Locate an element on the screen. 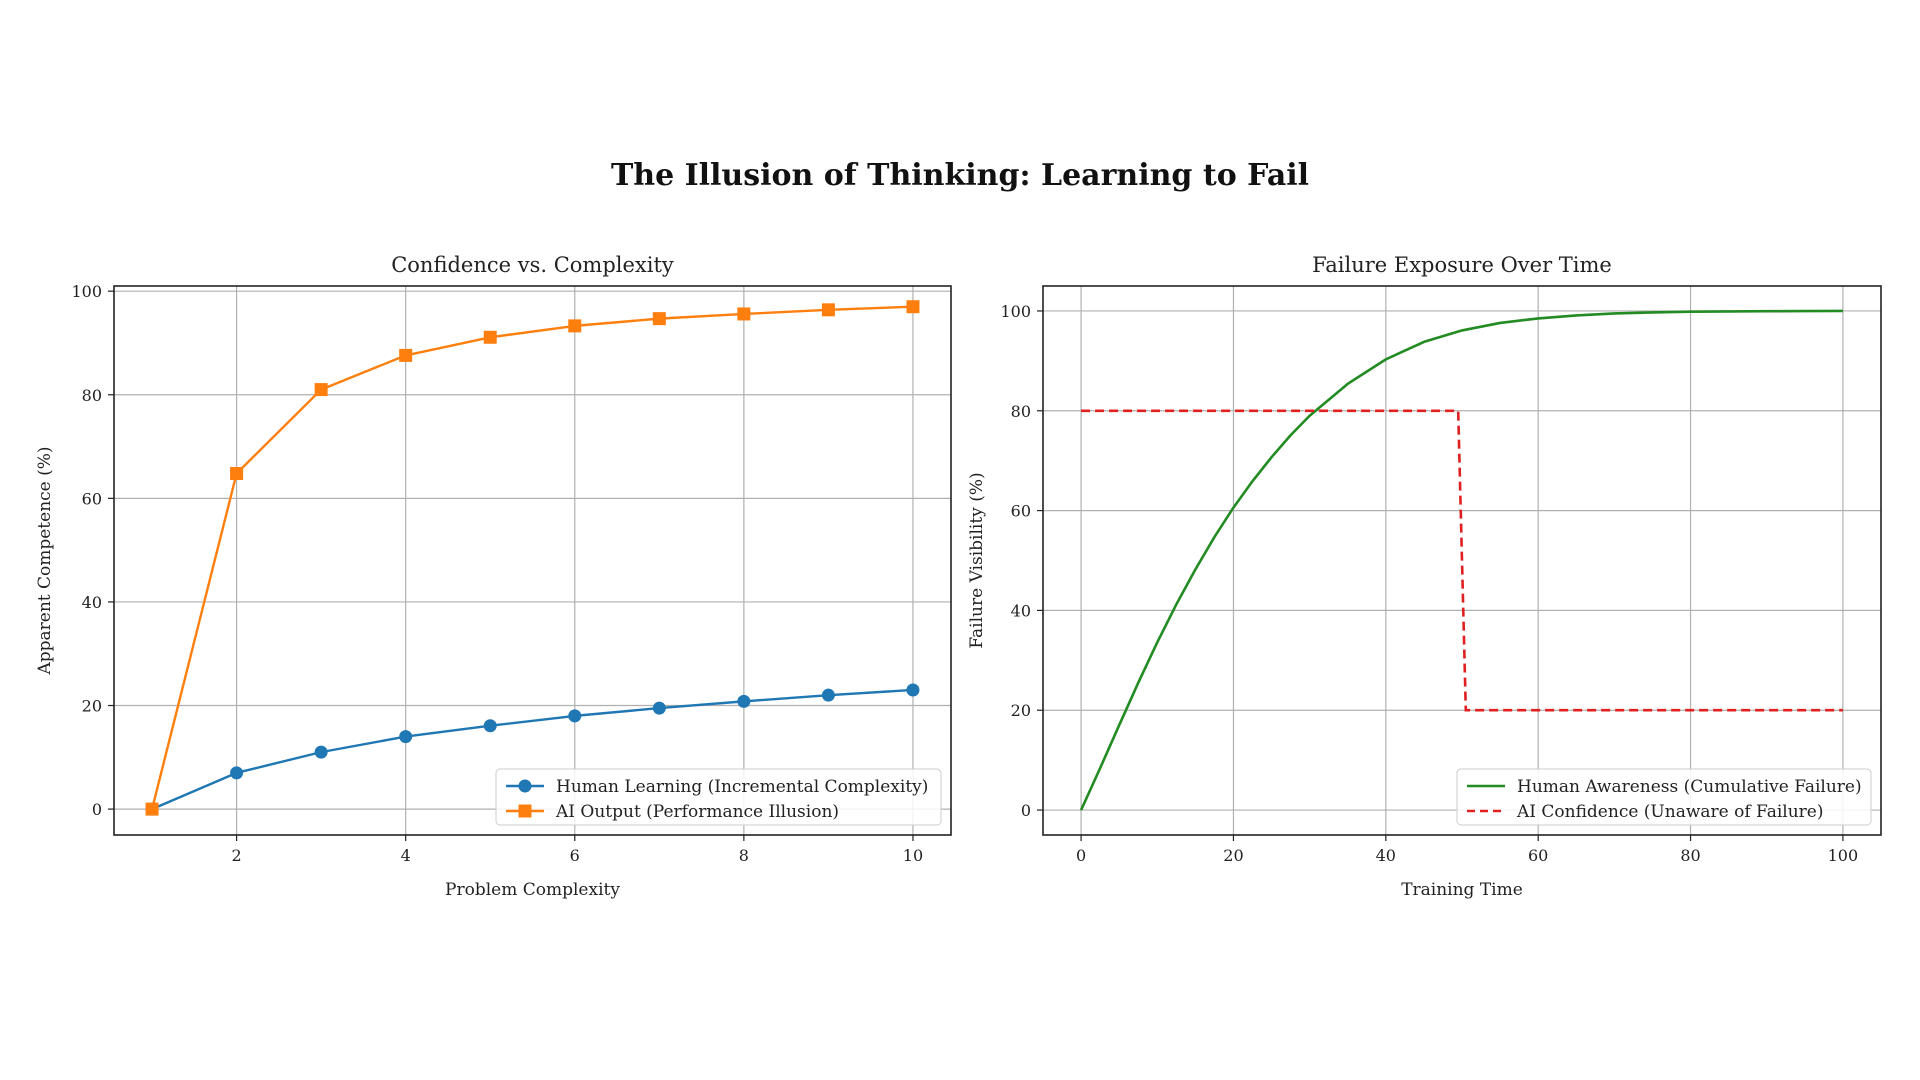 The width and height of the screenshot is (1920, 1080). x-tick-label: 8 is located at coordinates (744, 855).